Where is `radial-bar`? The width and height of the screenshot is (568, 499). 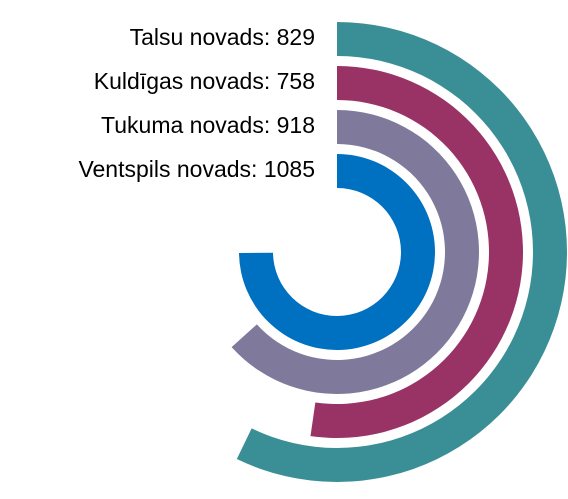
radial-bar is located at coordinates (337, 252).